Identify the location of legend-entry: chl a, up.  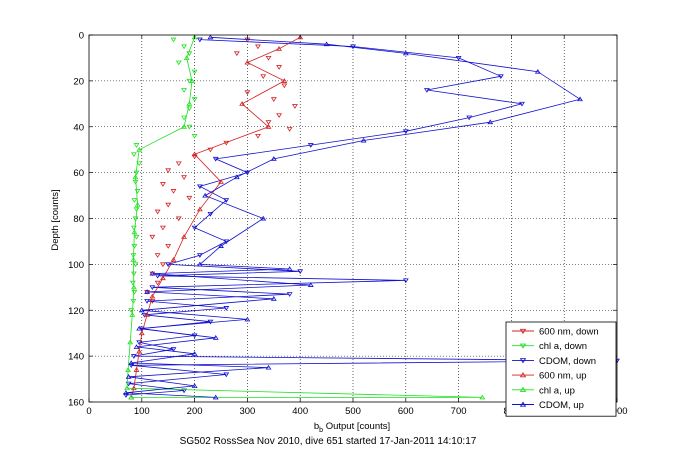
(543, 390).